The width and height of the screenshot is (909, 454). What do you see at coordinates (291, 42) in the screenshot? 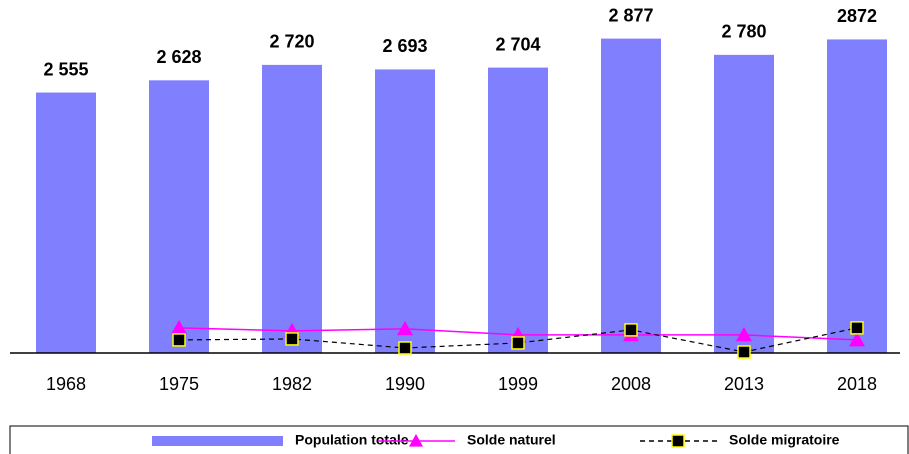
I see `value-label: 2 720` at bounding box center [291, 42].